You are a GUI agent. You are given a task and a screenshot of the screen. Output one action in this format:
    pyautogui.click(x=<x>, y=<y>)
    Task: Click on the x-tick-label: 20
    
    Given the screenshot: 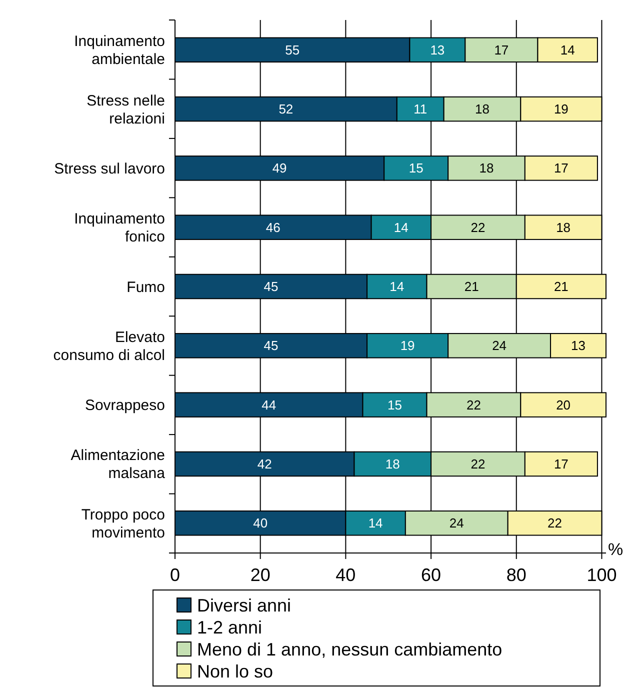 What is the action you would take?
    pyautogui.click(x=260, y=575)
    